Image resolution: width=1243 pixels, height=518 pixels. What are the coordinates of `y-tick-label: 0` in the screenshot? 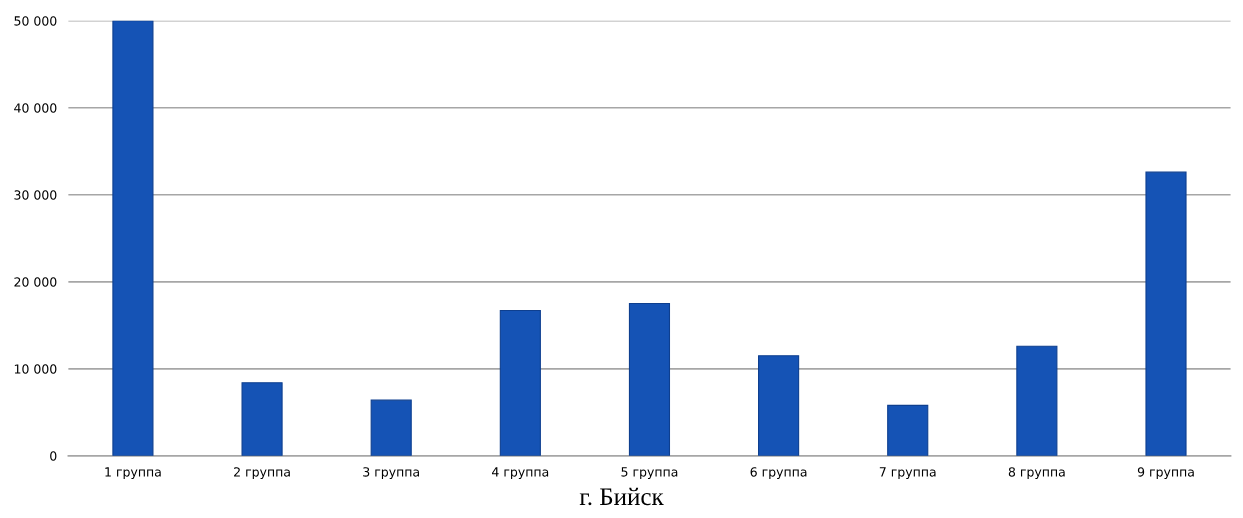 It's located at (53, 456).